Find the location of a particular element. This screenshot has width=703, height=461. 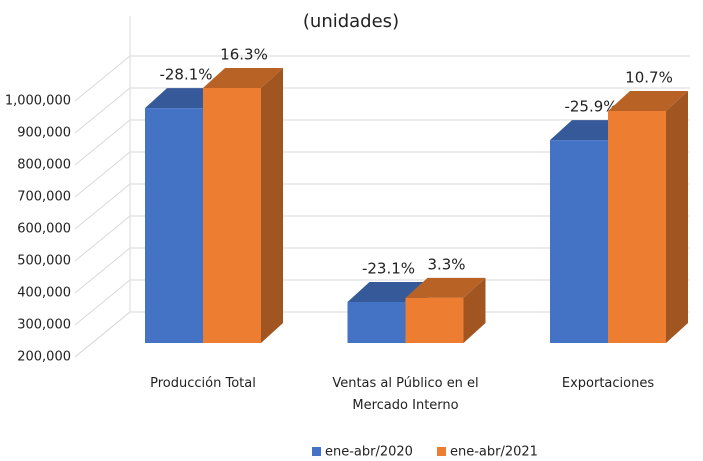

data-label: 16.3% is located at coordinates (244, 54).